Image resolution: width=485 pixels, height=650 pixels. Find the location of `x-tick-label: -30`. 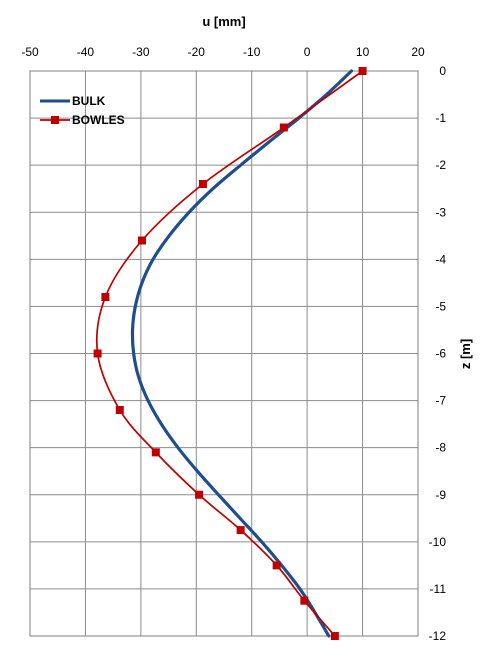

x-tick-label: -30 is located at coordinates (141, 52).